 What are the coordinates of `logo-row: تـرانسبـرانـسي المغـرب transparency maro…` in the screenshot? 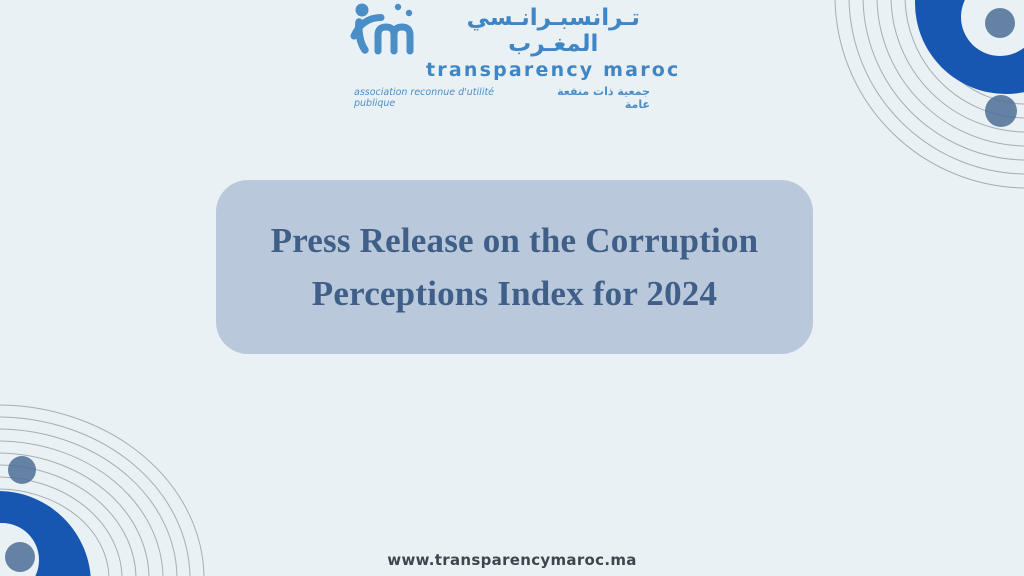 It's located at (514, 41).